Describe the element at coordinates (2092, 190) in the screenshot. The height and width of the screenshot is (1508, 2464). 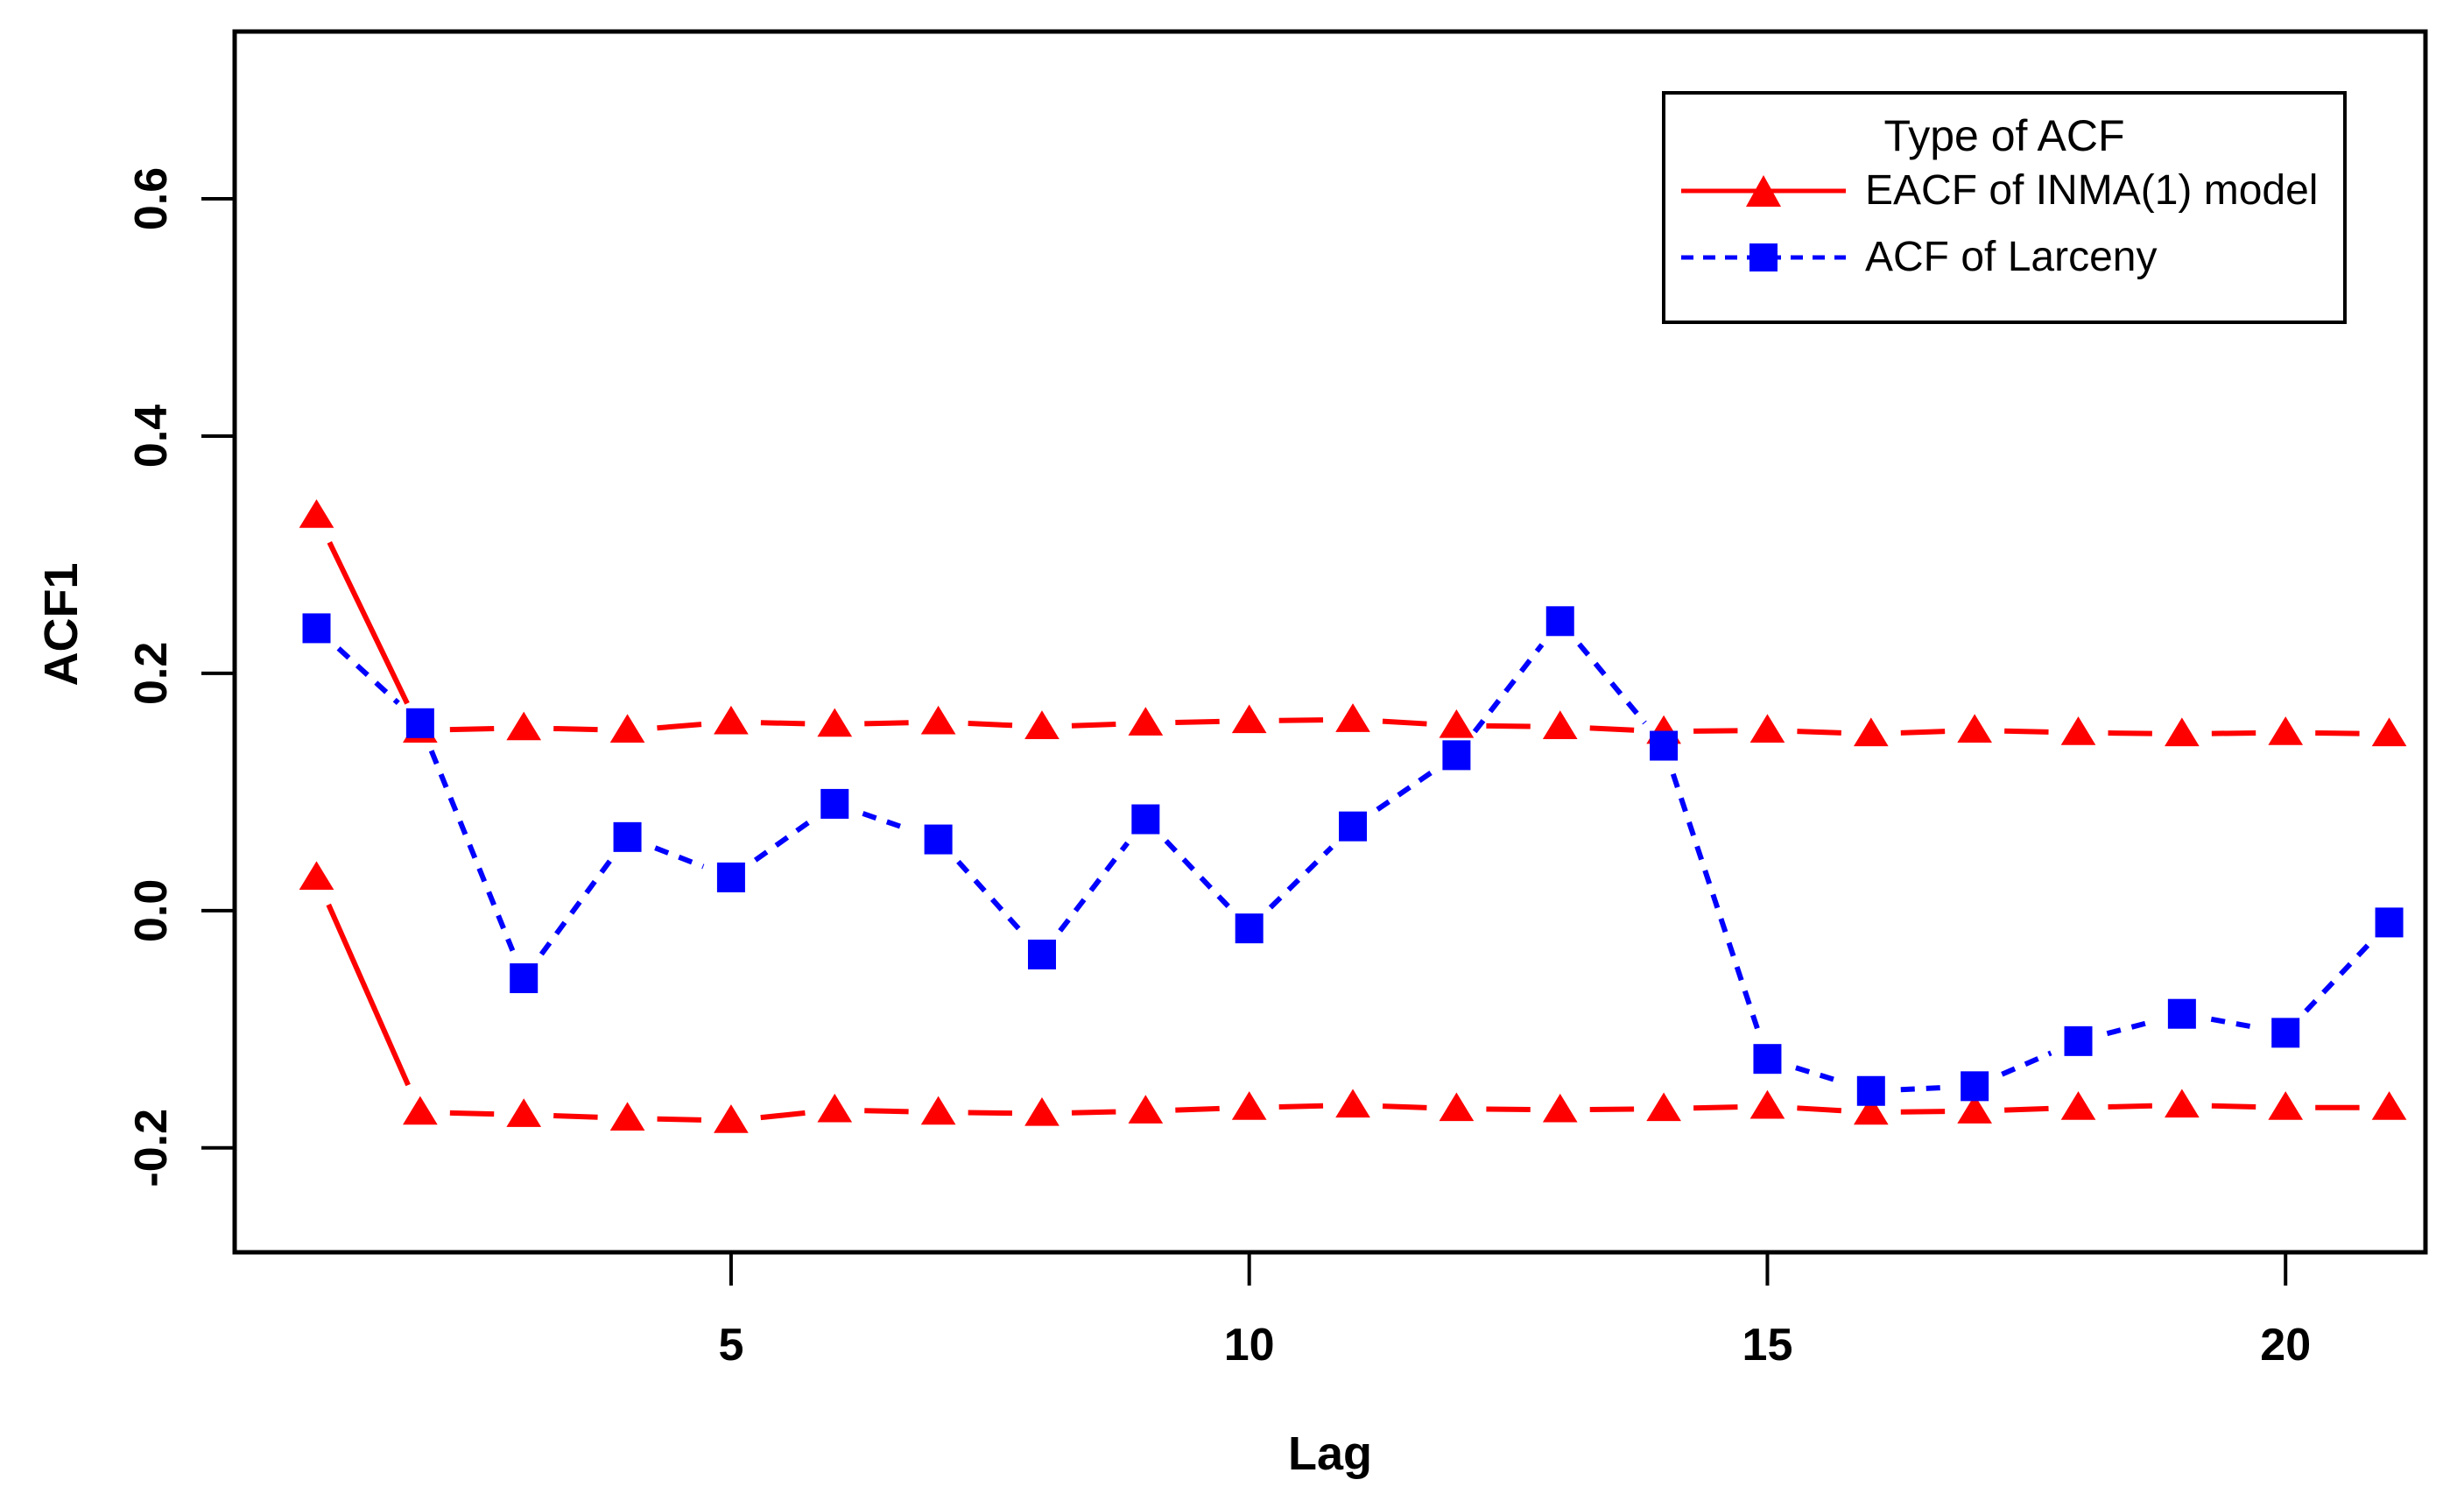
I see `legend-entry-eacf-label: EACF of INMA(1) model` at that location.